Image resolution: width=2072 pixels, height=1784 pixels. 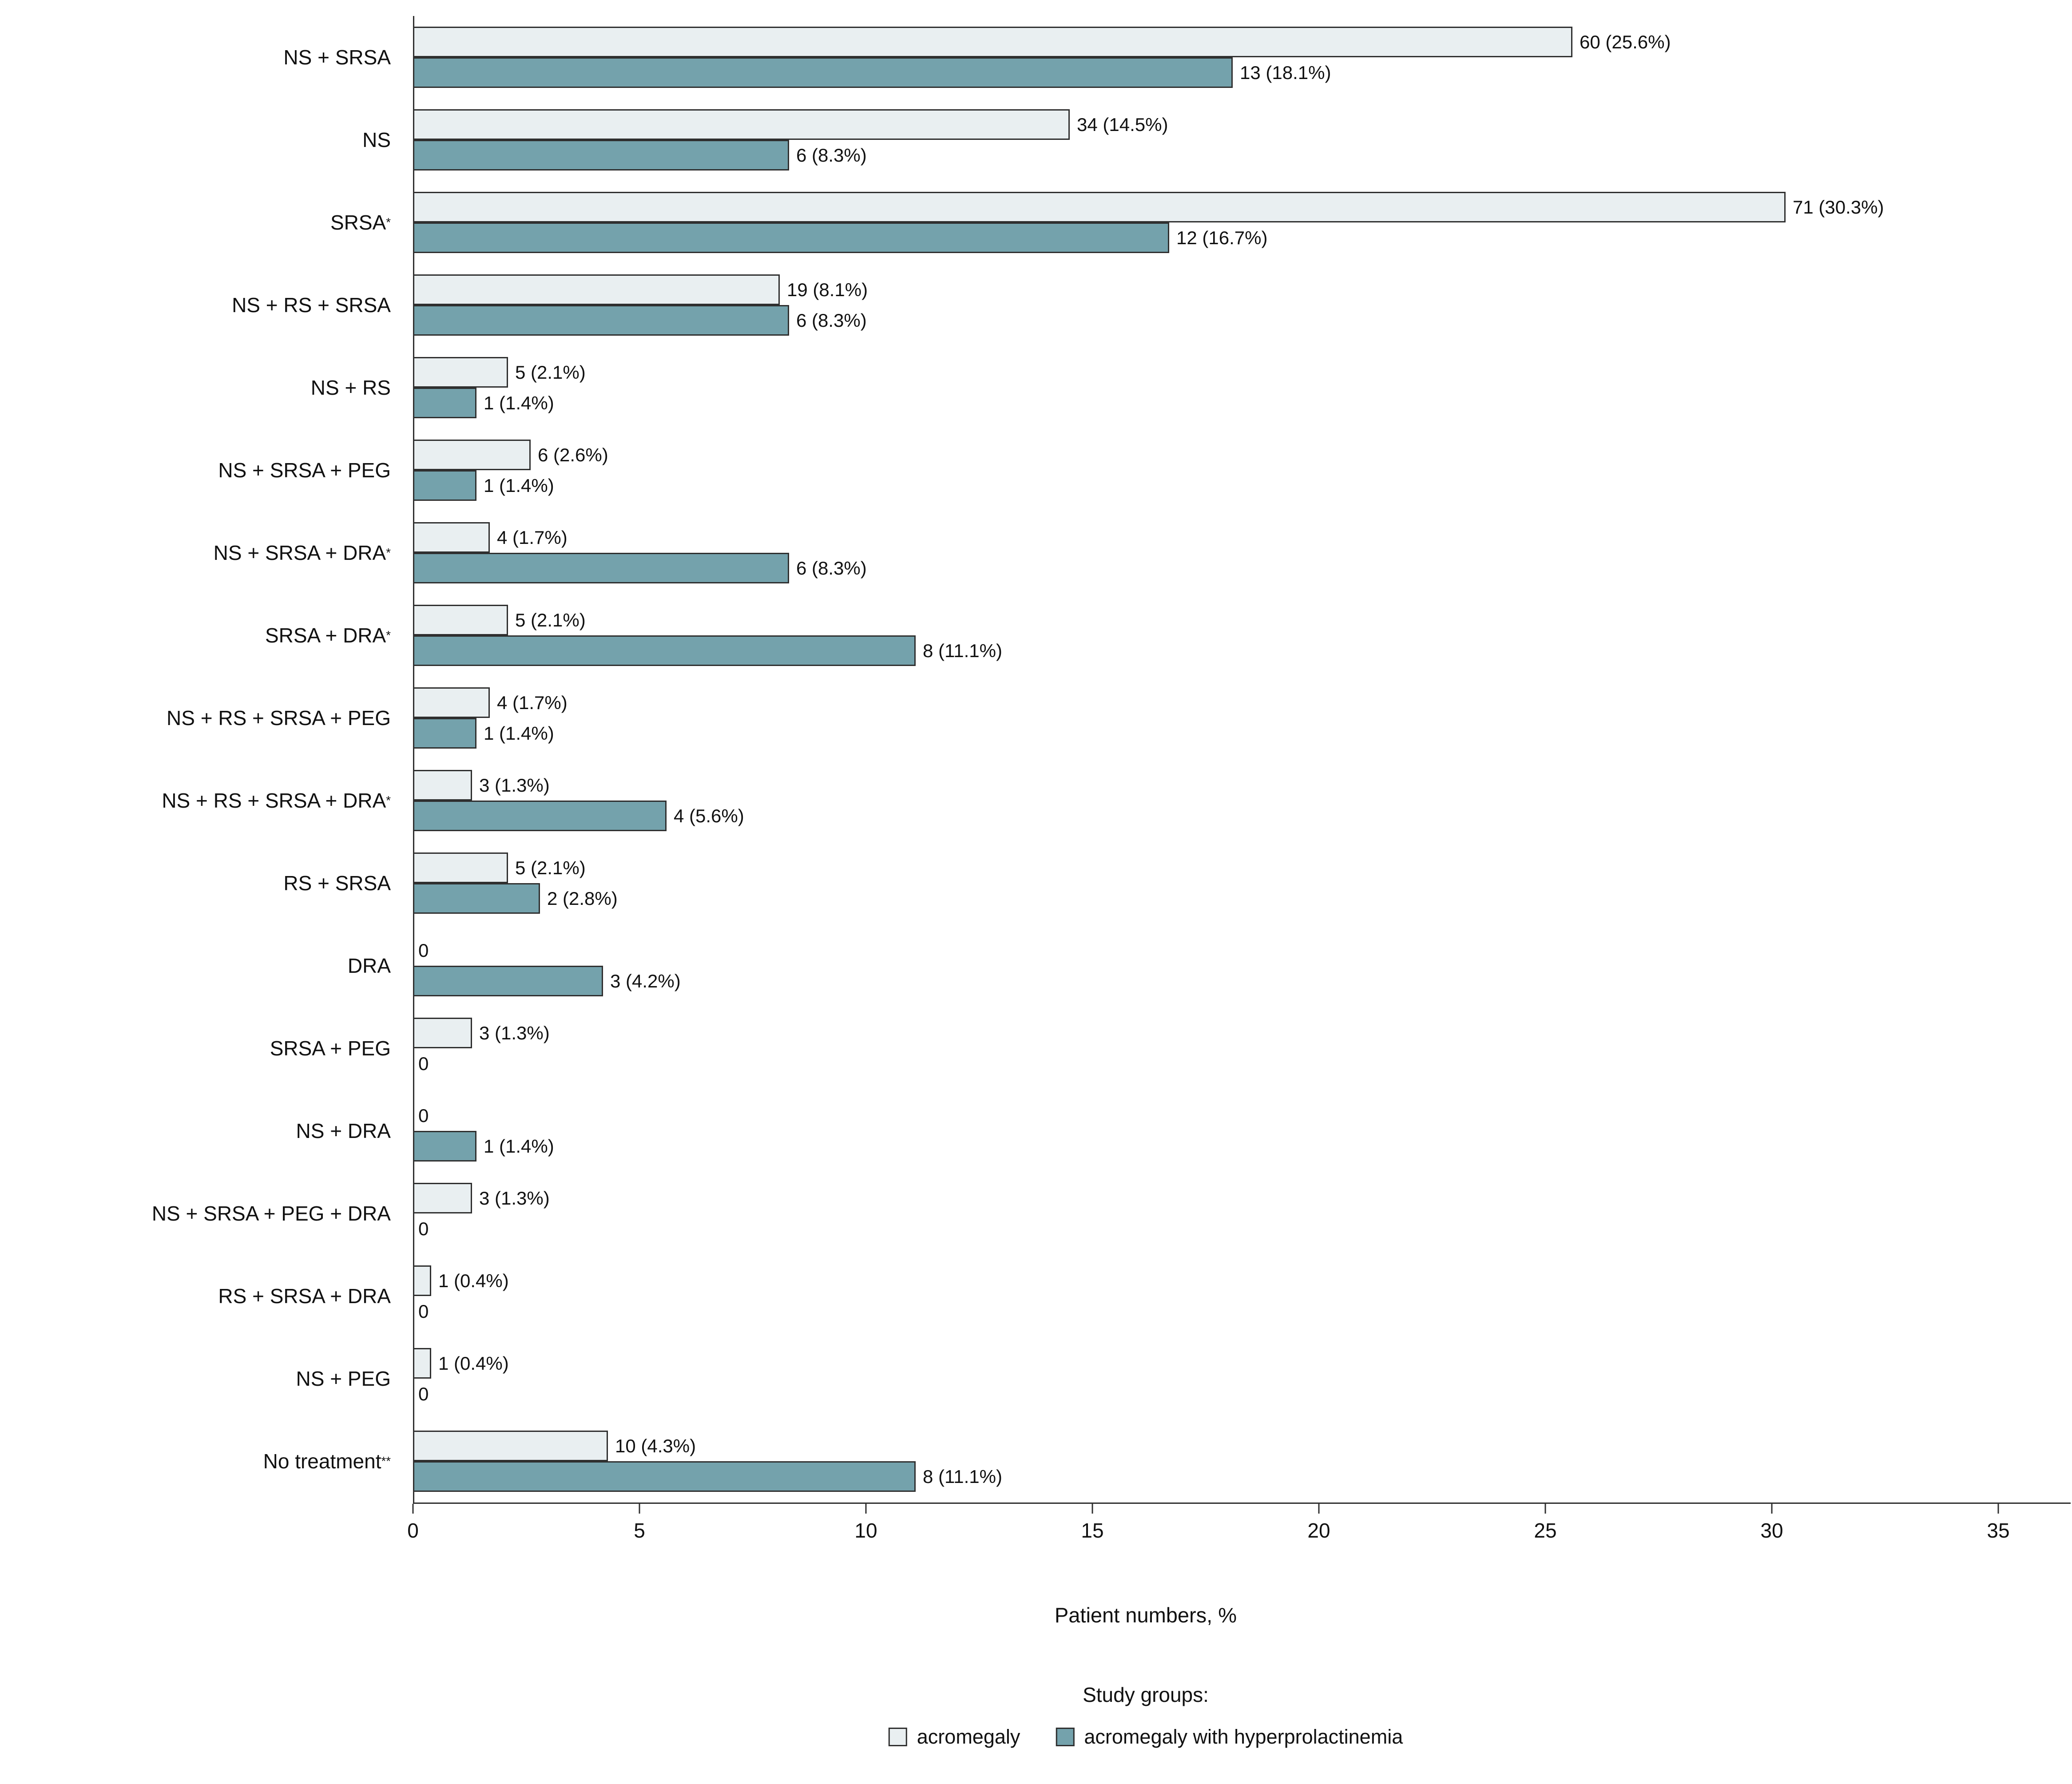 What do you see at coordinates (865, 1530) in the screenshot?
I see `tick-label: 10` at bounding box center [865, 1530].